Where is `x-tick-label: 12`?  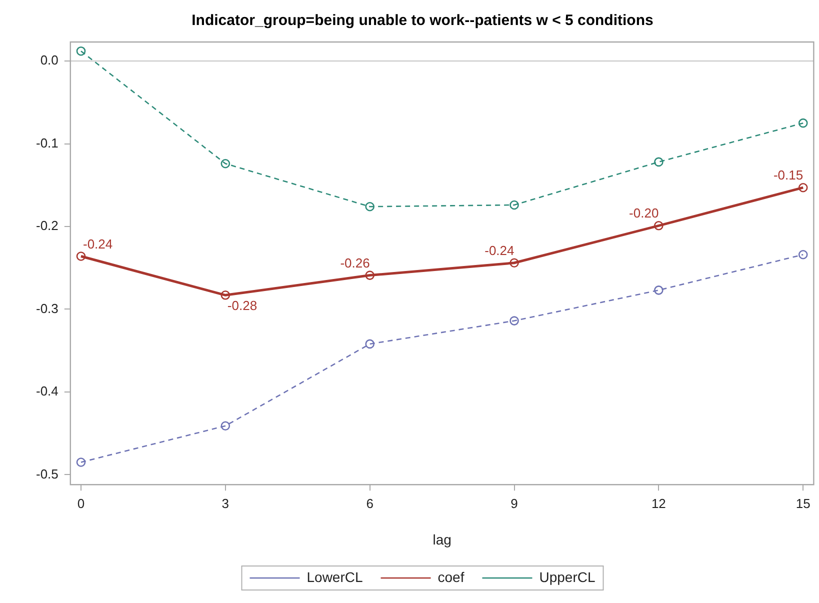
x-tick-label: 12 is located at coordinates (658, 503).